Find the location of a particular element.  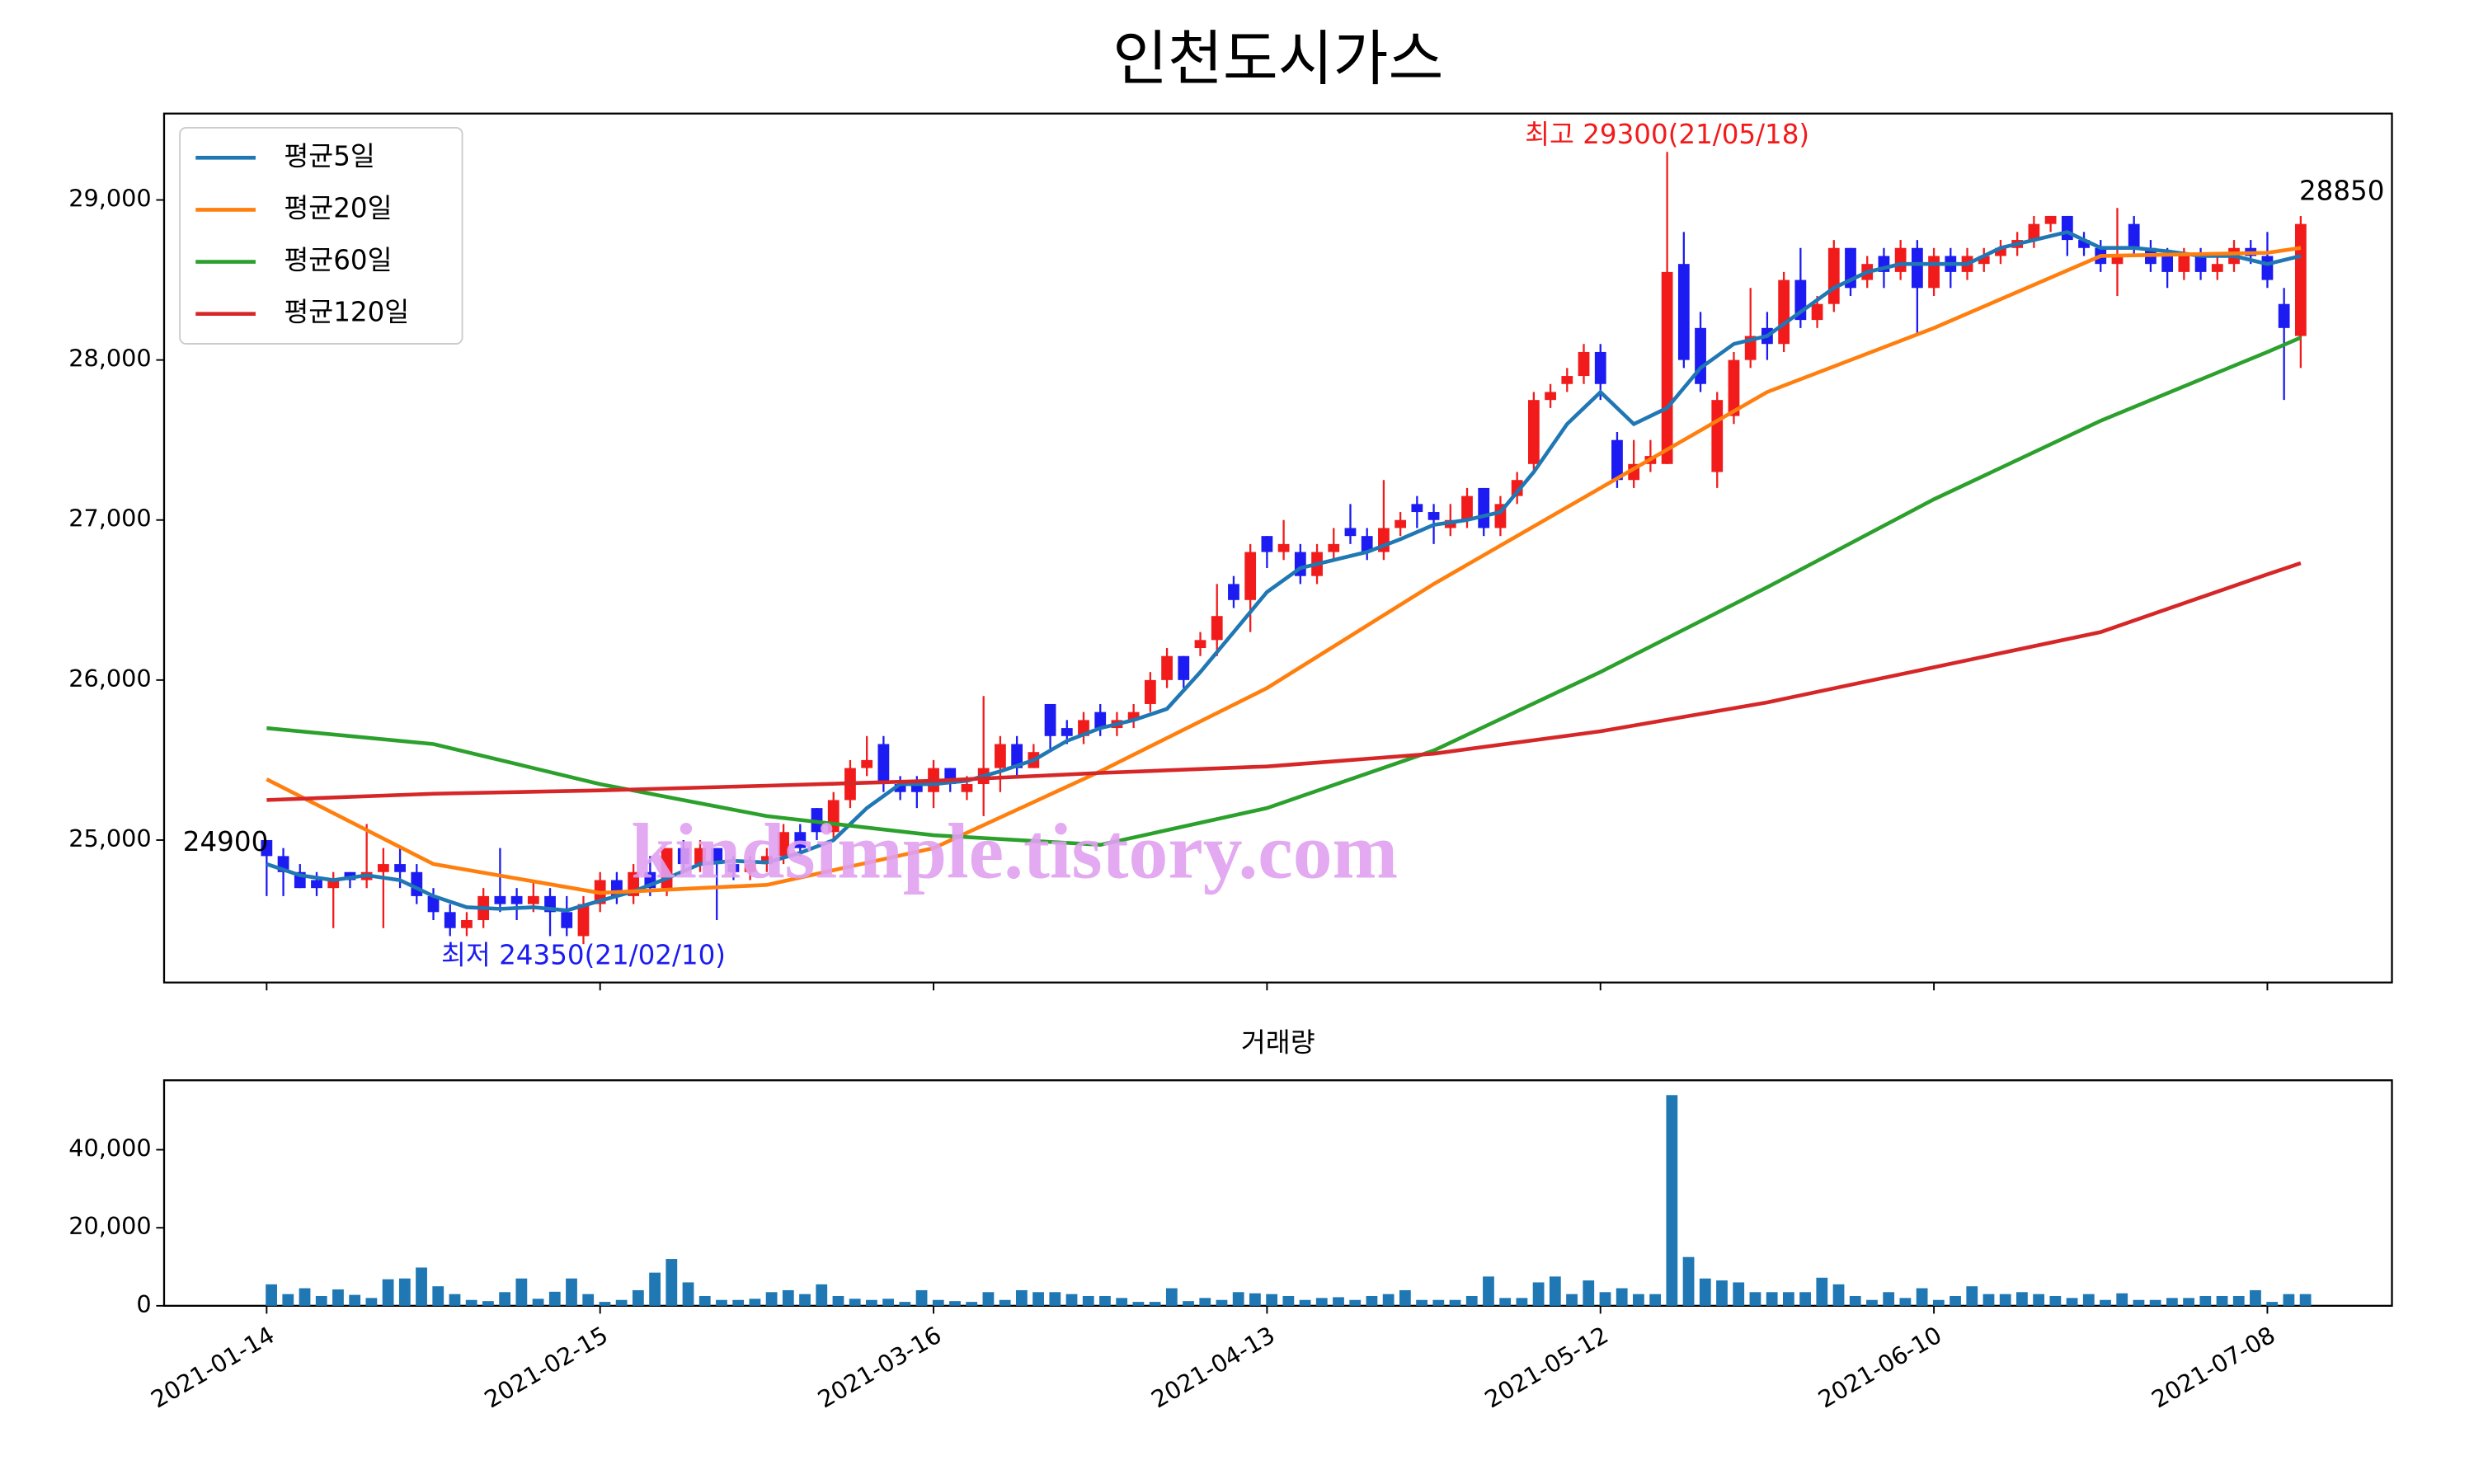

moving-average-line is located at coordinates (1284, 681).